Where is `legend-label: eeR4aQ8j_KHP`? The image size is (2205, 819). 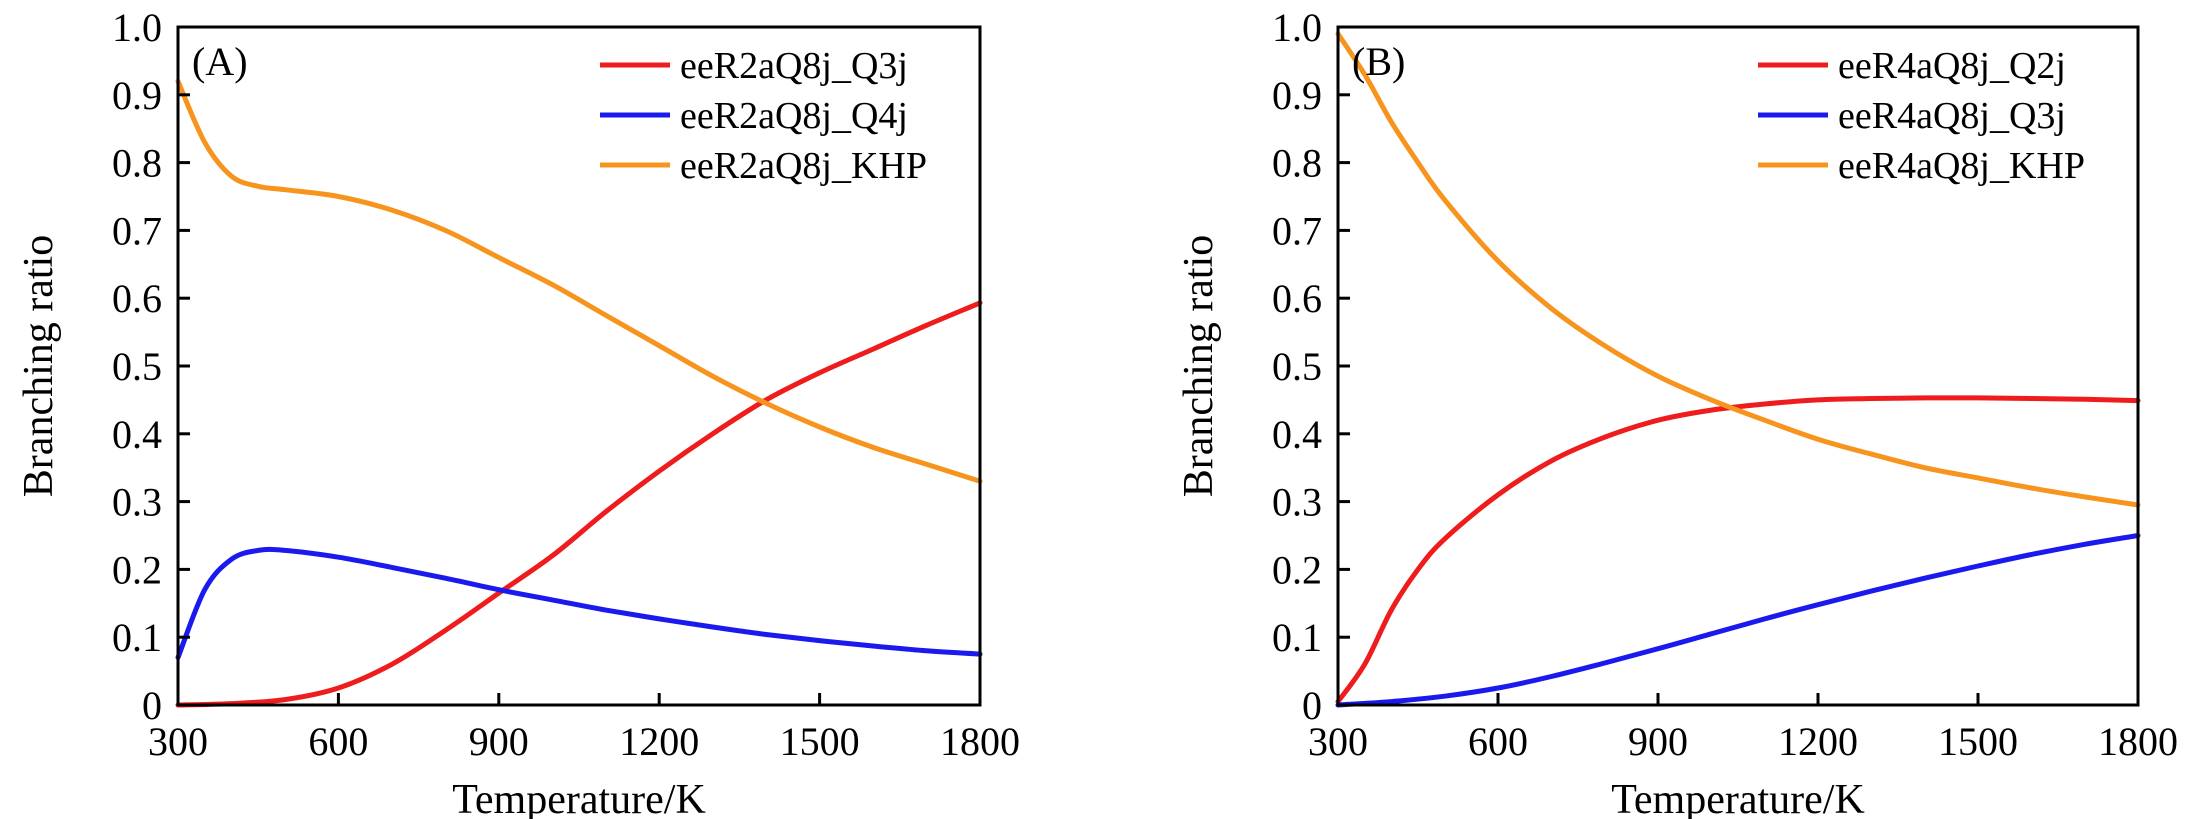
legend-label: eeR4aQ8j_KHP is located at coordinates (1961, 166).